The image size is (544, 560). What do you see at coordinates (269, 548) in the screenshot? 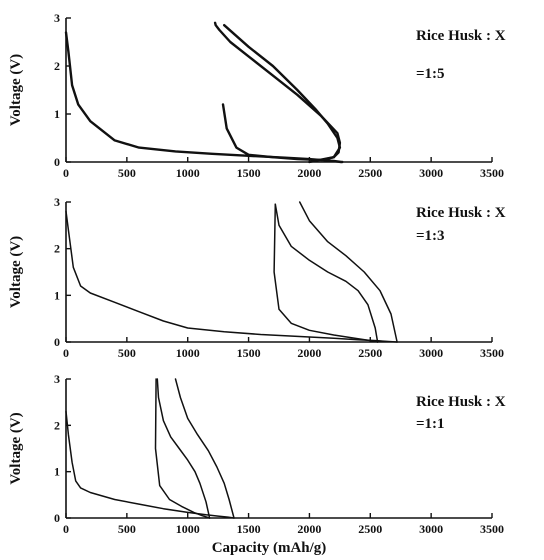
I see `x-axis-title: Capacity (mAh/g)` at bounding box center [269, 548].